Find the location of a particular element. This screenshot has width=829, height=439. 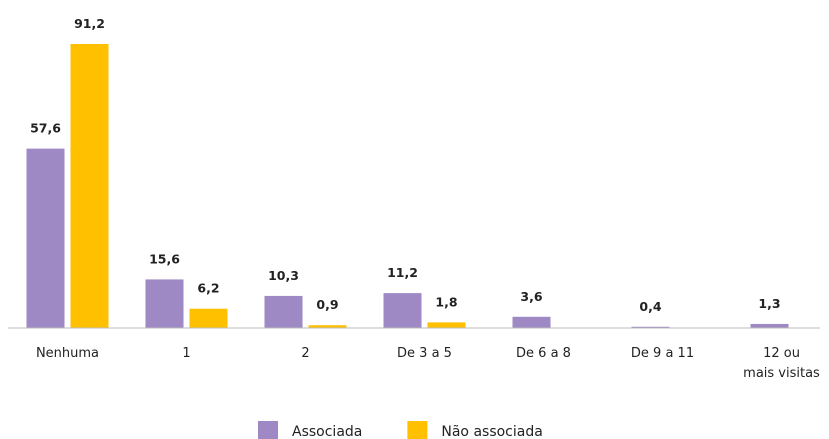

legend-label: Não associada is located at coordinates (491, 431).